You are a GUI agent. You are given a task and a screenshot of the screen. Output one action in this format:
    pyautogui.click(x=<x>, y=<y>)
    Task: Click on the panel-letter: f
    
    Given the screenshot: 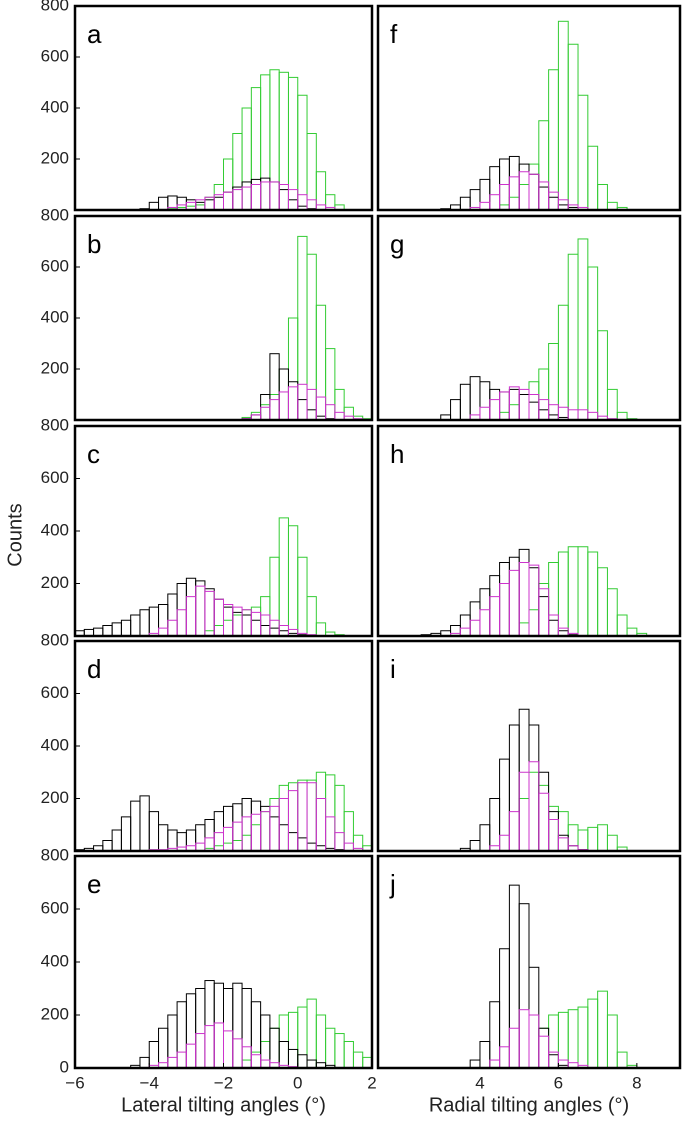 What is the action you would take?
    pyautogui.click(x=394, y=34)
    